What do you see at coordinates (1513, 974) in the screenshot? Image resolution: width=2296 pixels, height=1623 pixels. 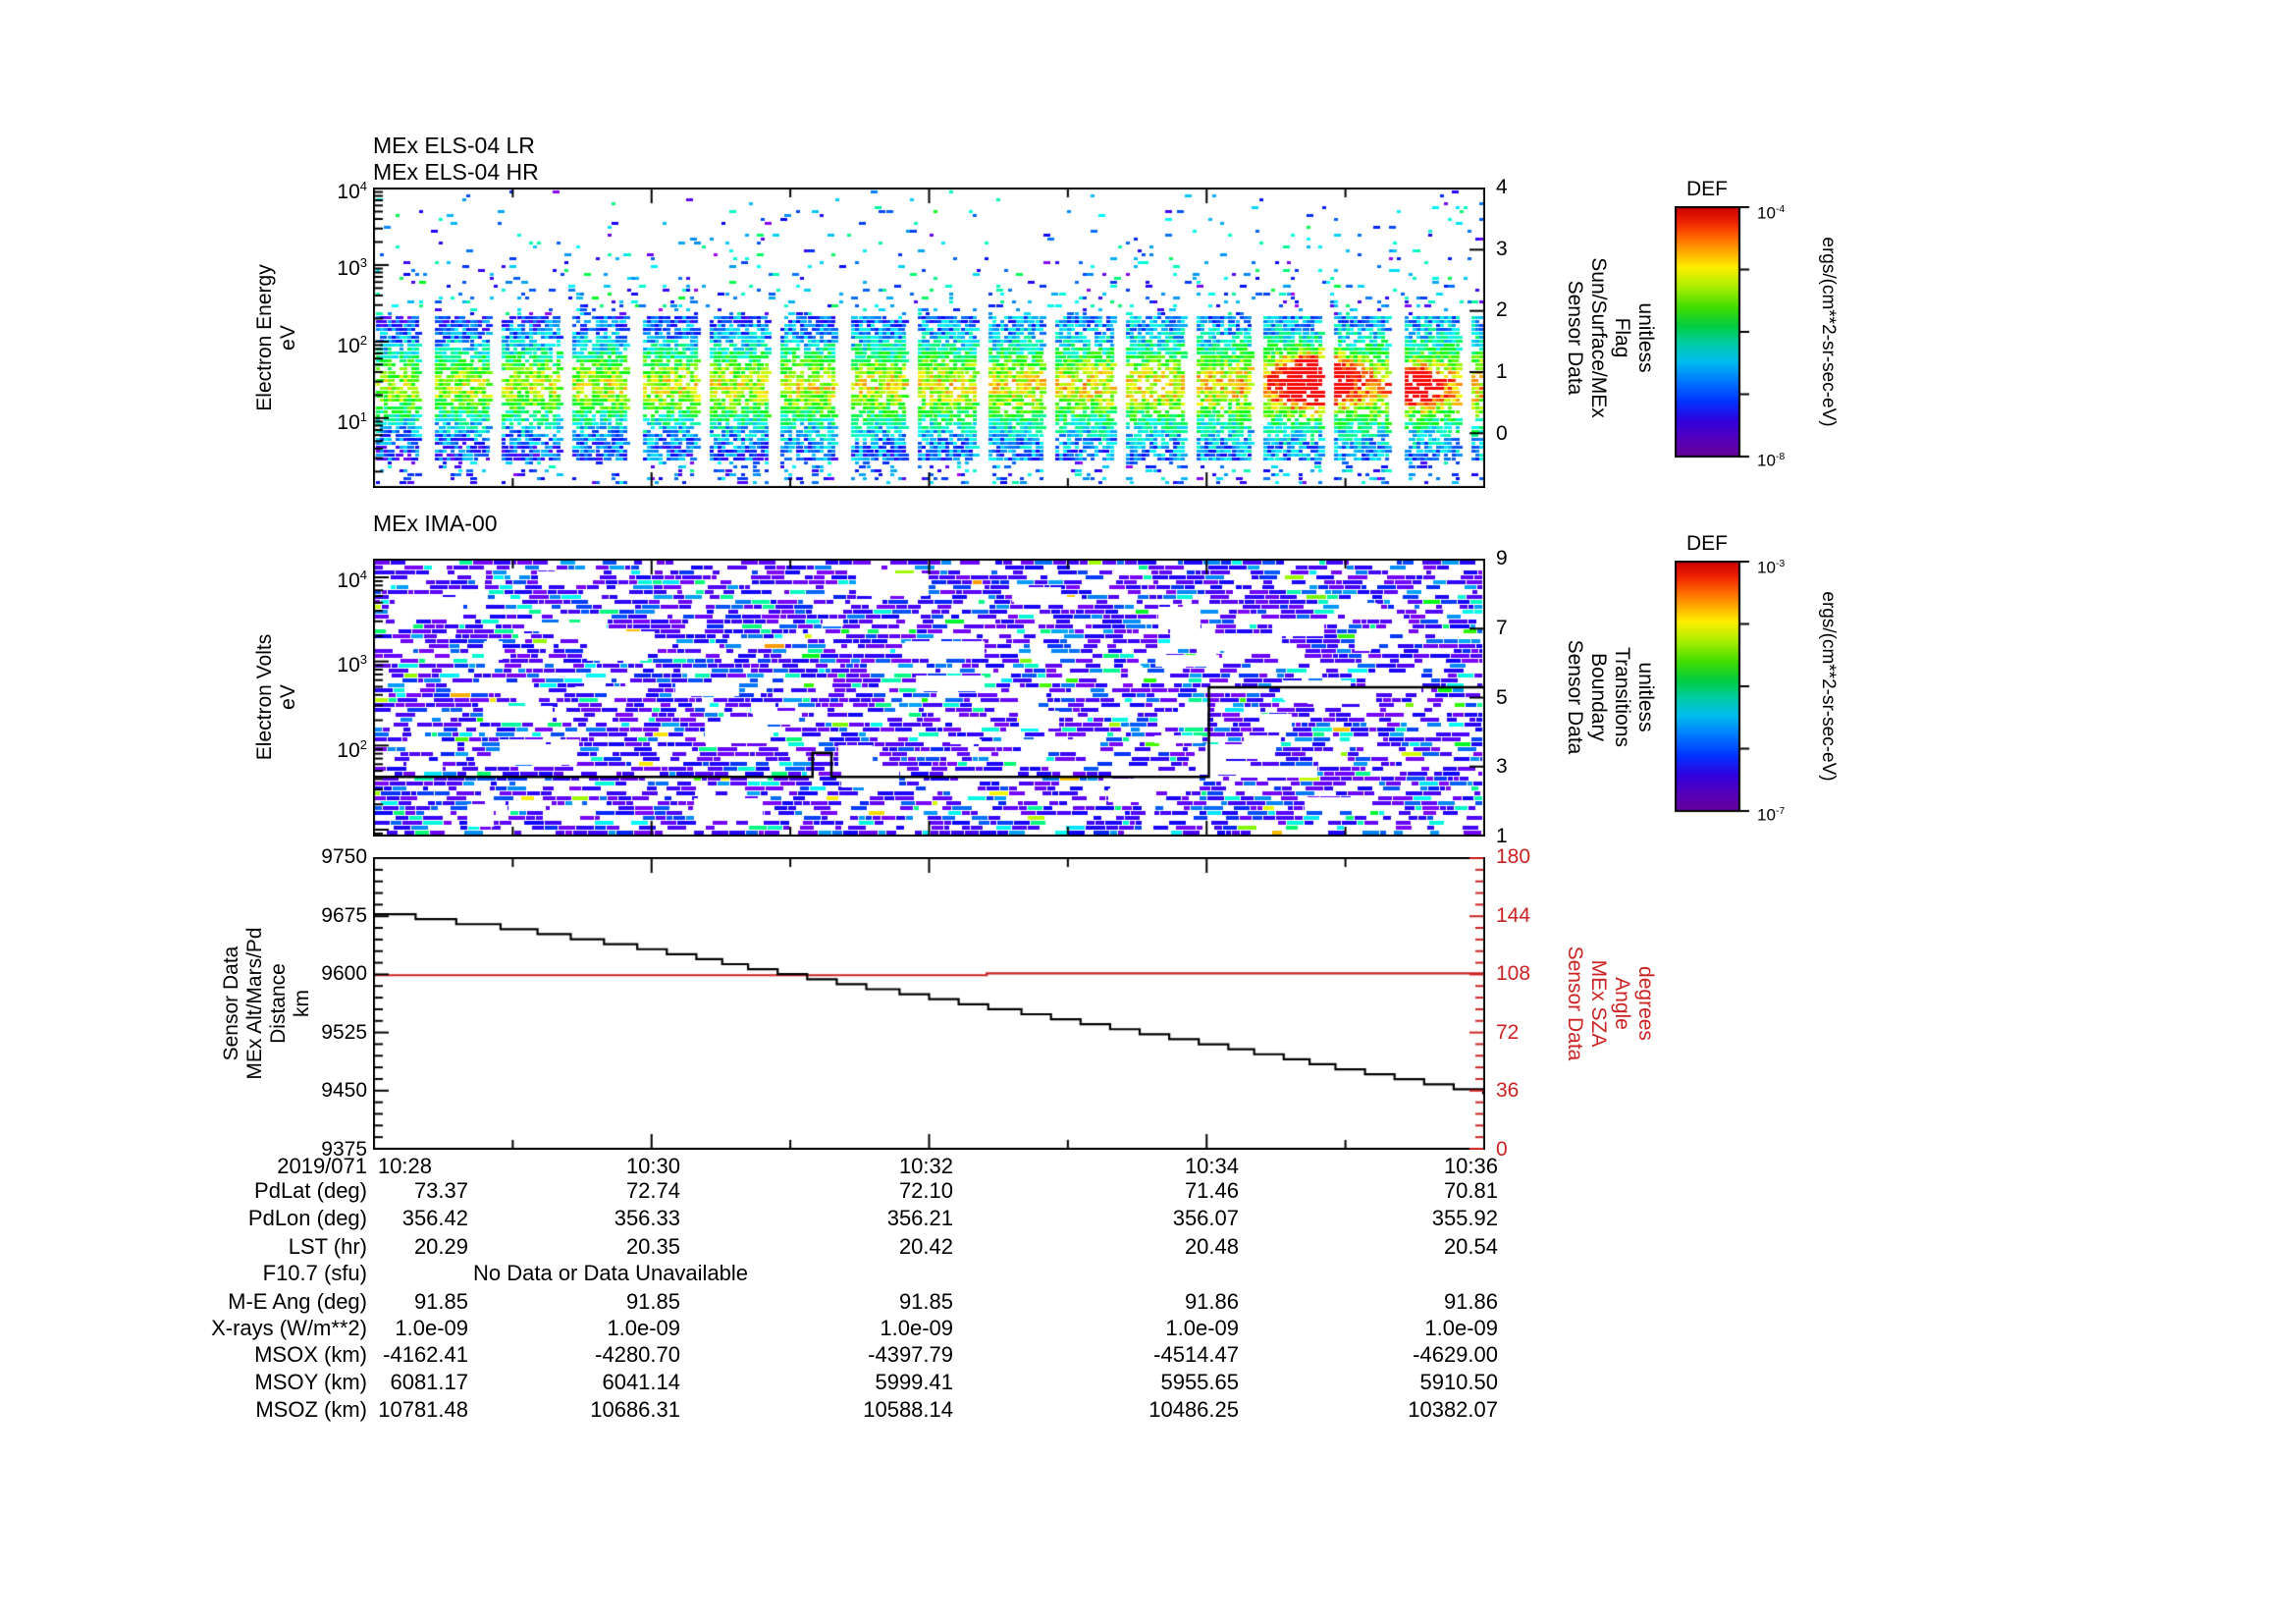 I see `right-tick-label: 108` at bounding box center [1513, 974].